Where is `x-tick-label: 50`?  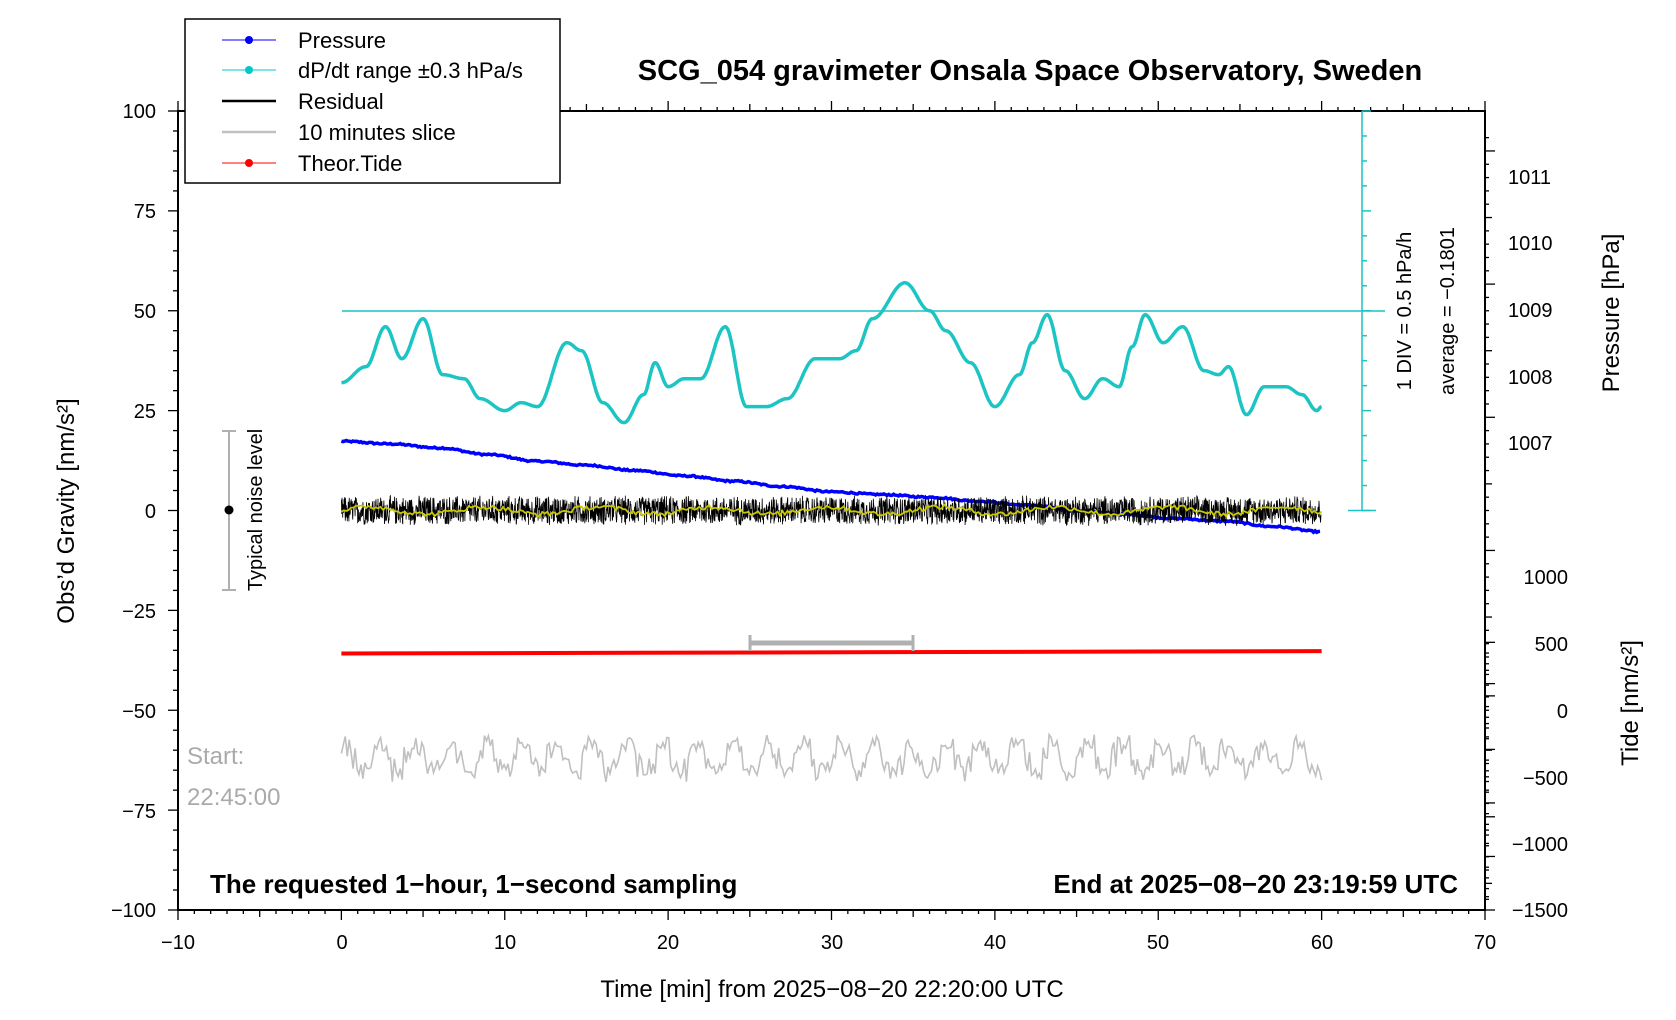
x-tick-label: 50 is located at coordinates (1158, 943).